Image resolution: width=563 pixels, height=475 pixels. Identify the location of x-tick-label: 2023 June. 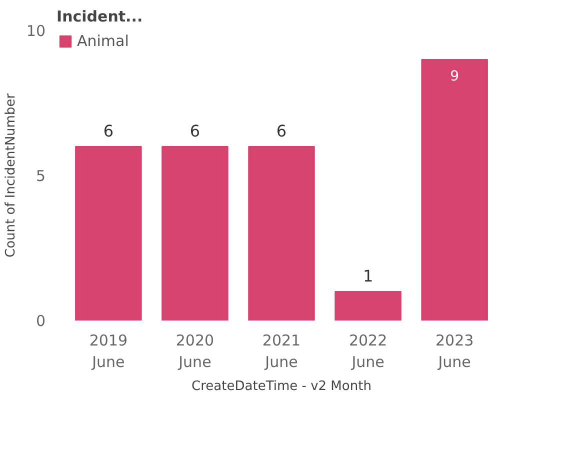
(454, 352).